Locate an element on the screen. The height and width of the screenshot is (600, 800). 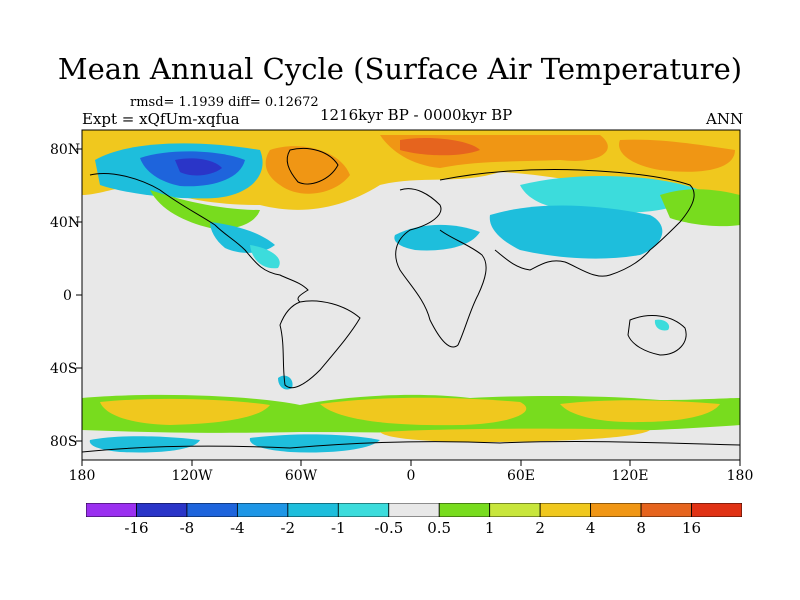
colorbar-label: 16 is located at coordinates (691, 528).